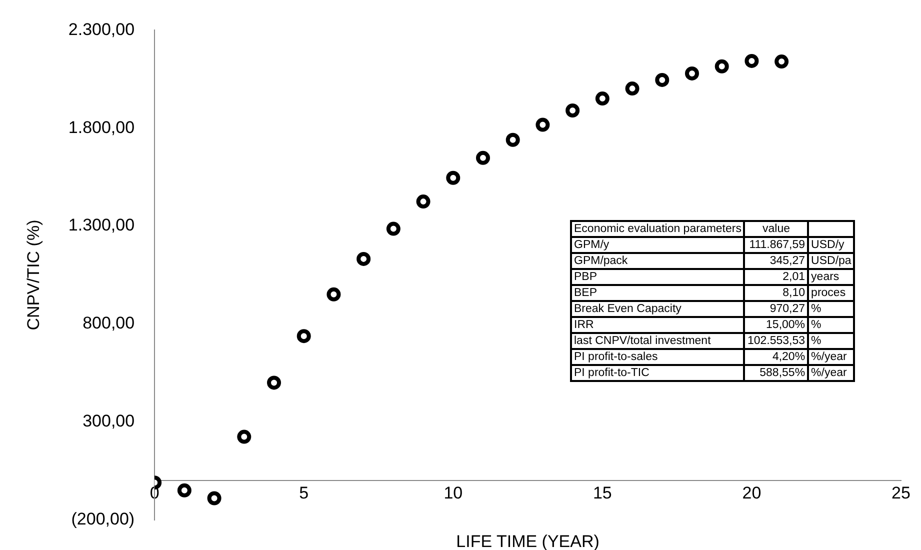  I want to click on annotation: 102.553,53, so click(776, 341).